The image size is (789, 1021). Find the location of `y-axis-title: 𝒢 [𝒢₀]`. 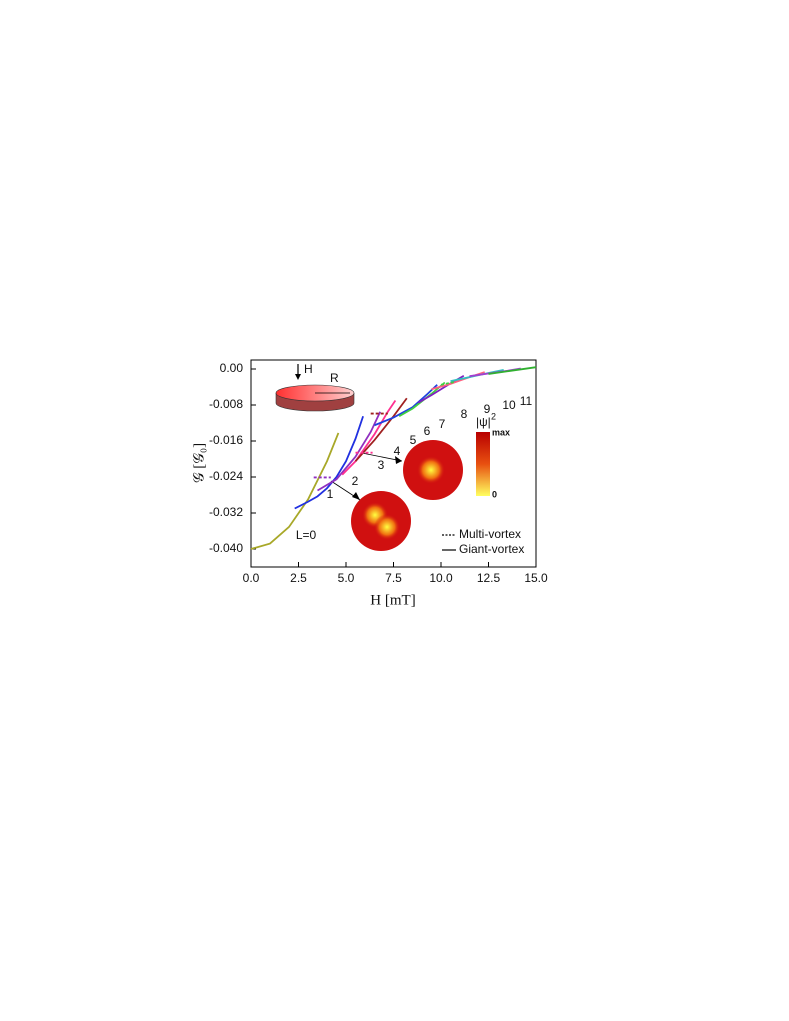

y-axis-title: 𝒢 [𝒢₀] is located at coordinates (199, 463).